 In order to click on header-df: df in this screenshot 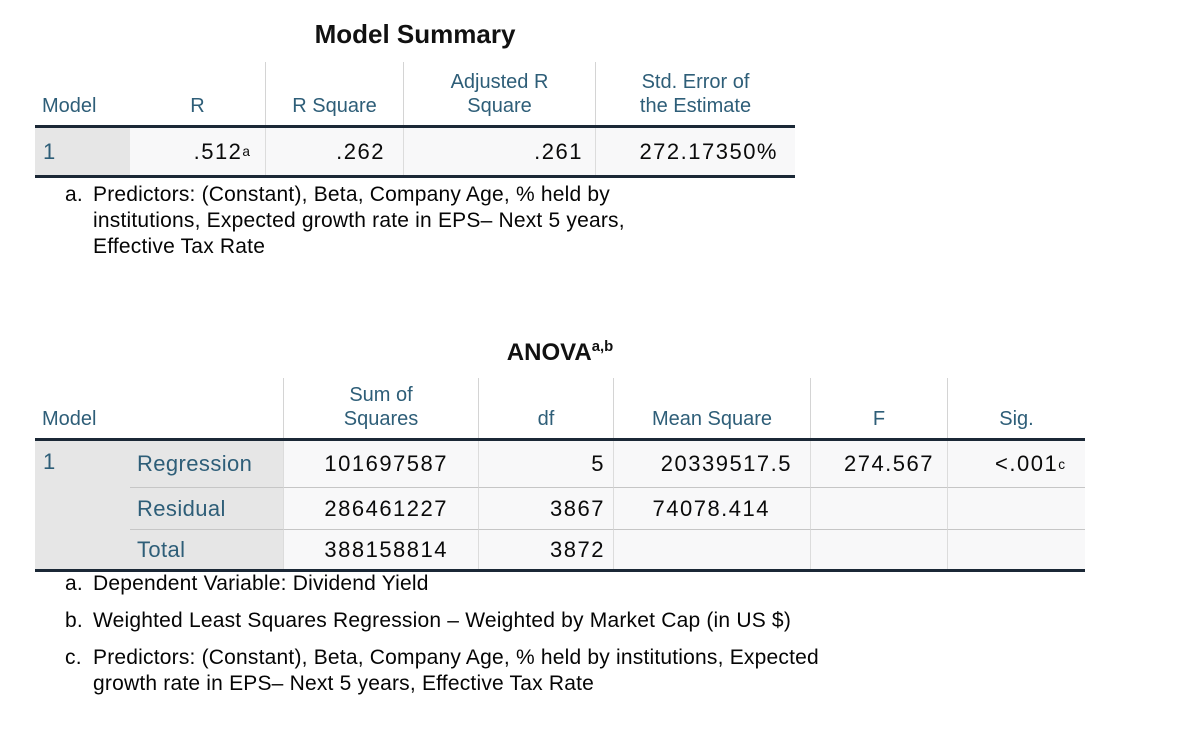, I will do `click(545, 408)`.